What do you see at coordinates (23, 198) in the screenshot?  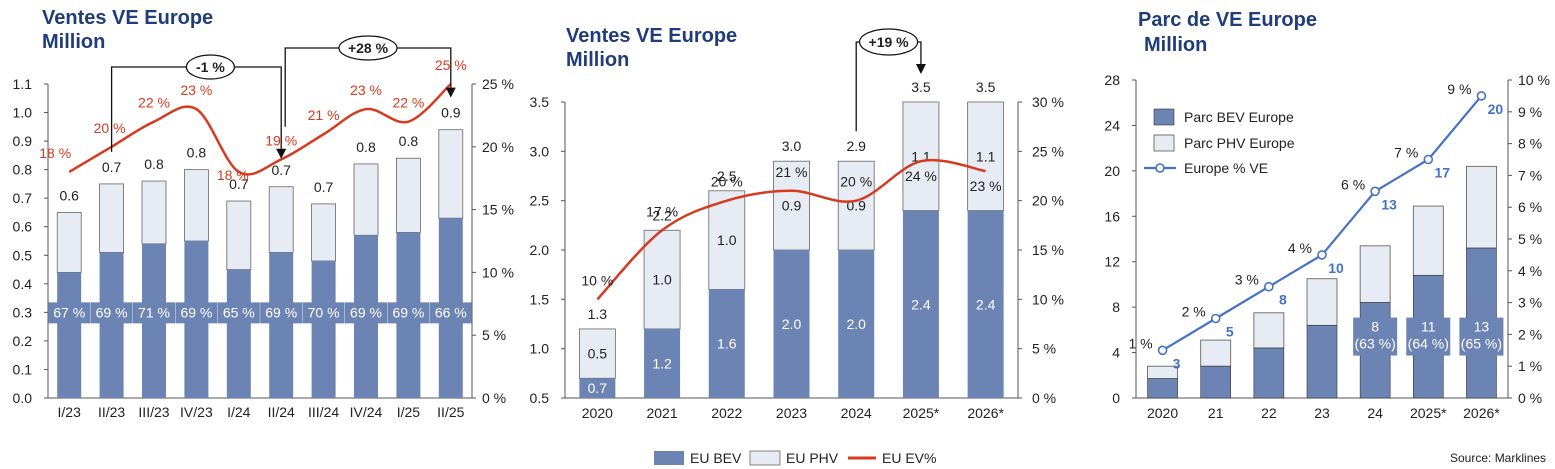 I see `chart1-ytick: 0.7` at bounding box center [23, 198].